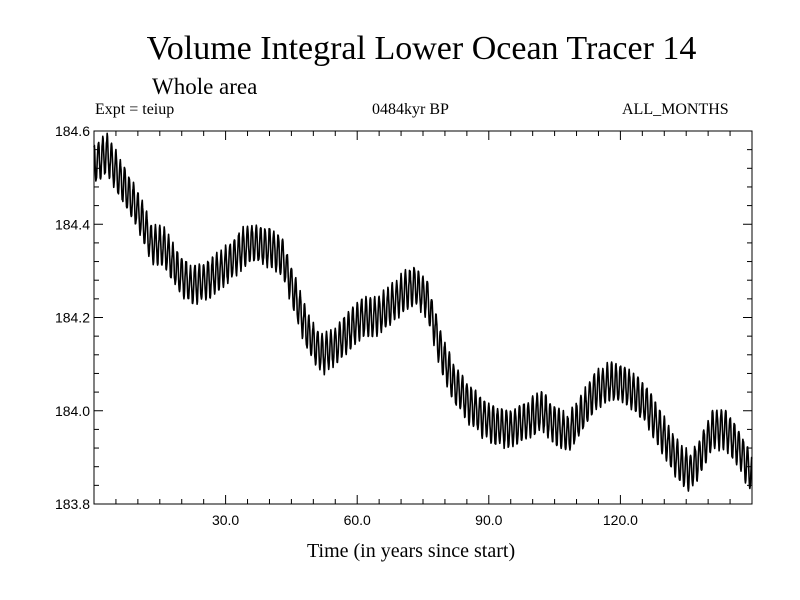  I want to click on experiment-label: Expt = teiup, so click(135, 109).